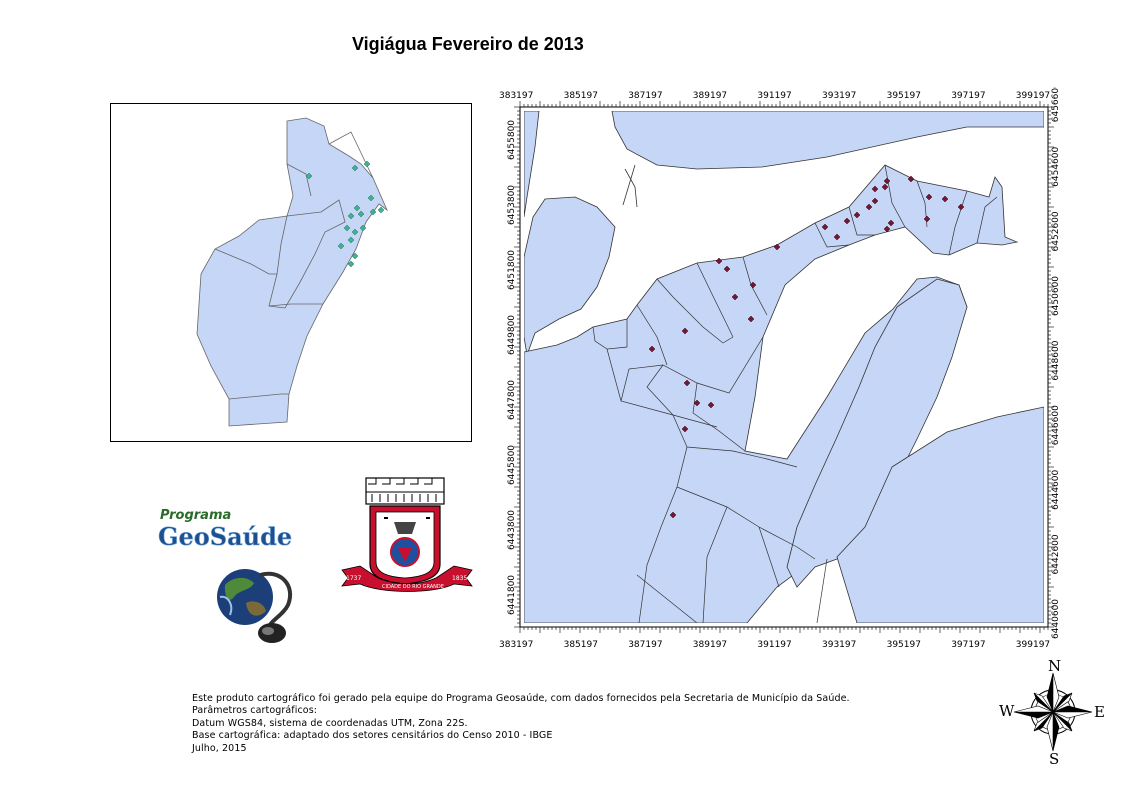 This screenshot has height=794, width=1122. I want to click on x-tick-label-top: 399197, so click(1033, 96).